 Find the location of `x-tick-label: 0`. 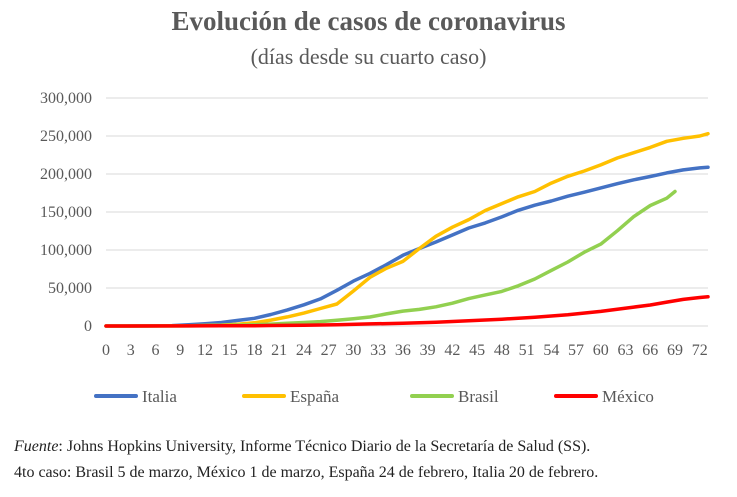

x-tick-label: 0 is located at coordinates (106, 350).